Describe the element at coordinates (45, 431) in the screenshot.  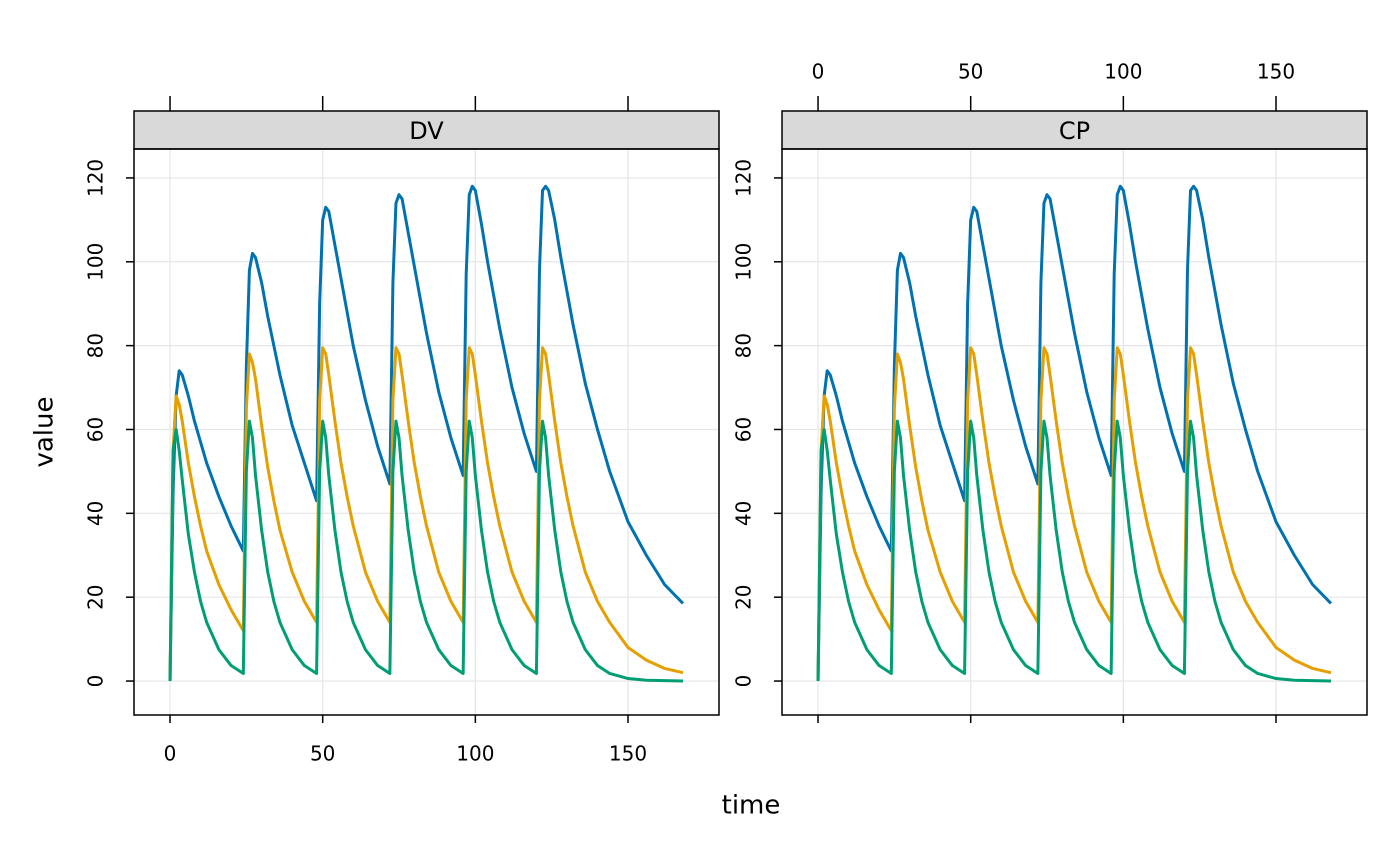
I see `y-axis-label: value` at that location.